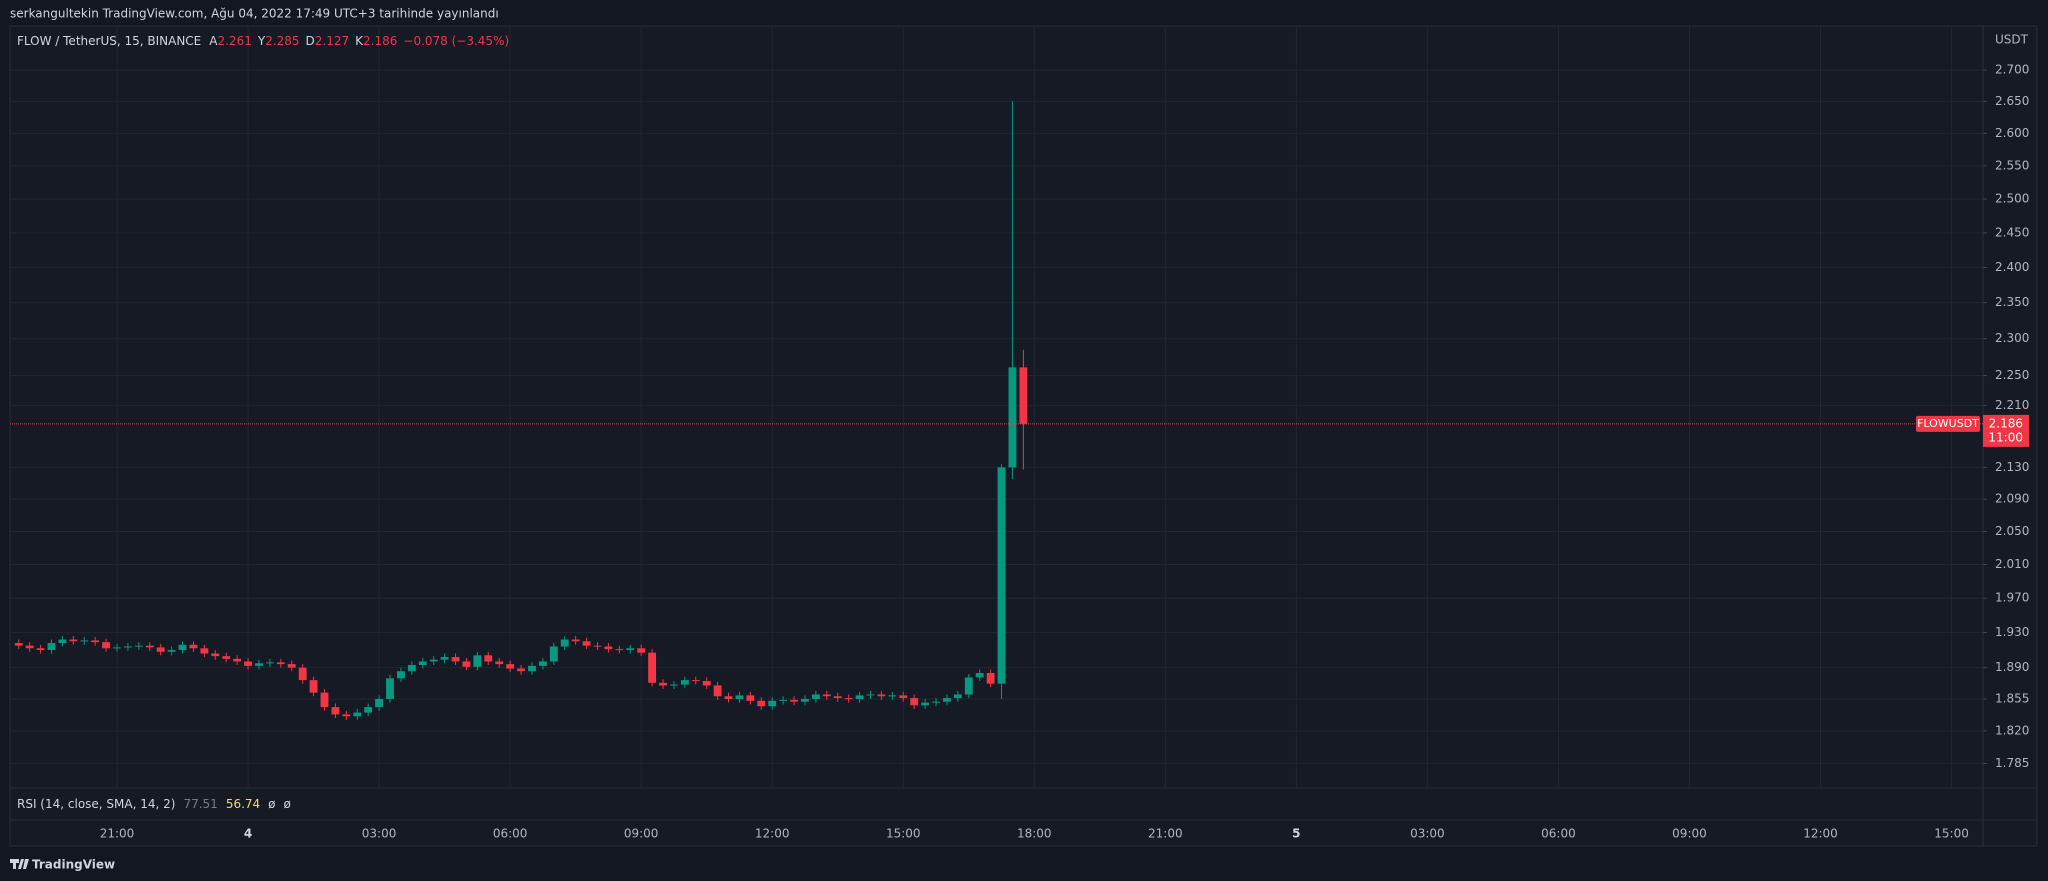  I want to click on y-tick-label: 2.130, so click(2012, 467).